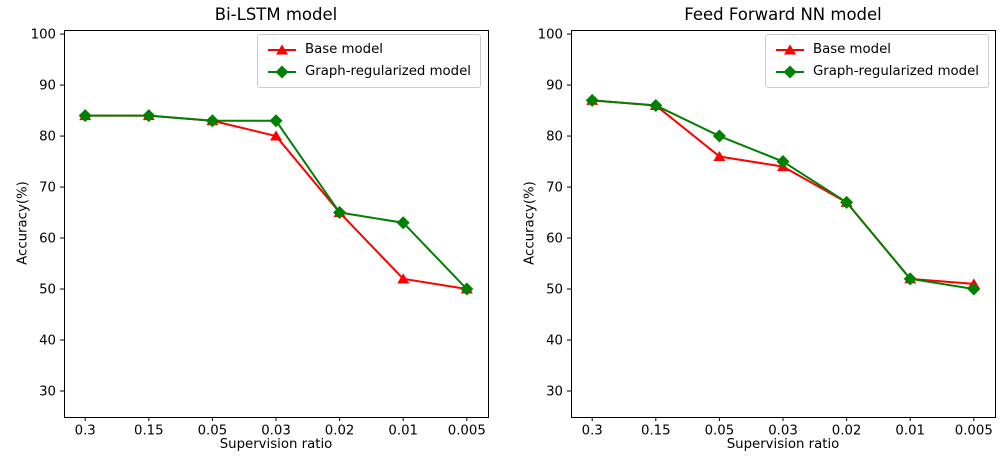  Describe the element at coordinates (876, 61) in the screenshot. I see `right-chart-legend: Base model Graph-regularized model` at that location.